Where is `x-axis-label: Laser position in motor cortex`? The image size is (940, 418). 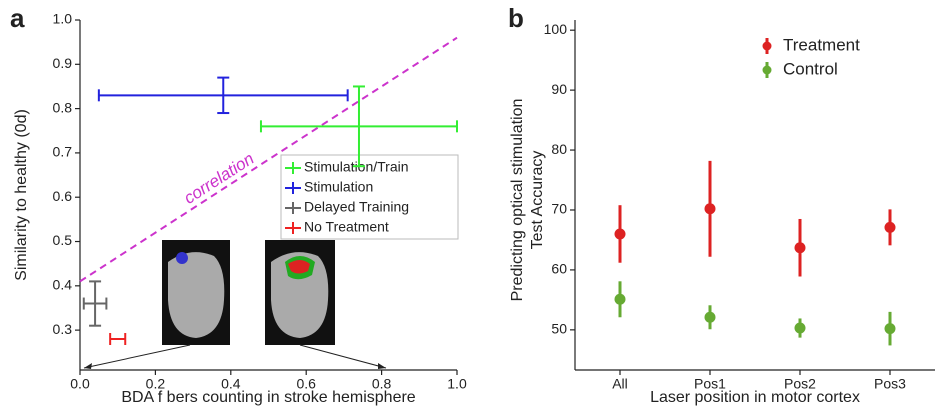
x-axis-label: Laser position in motor cortex is located at coordinates (755, 397).